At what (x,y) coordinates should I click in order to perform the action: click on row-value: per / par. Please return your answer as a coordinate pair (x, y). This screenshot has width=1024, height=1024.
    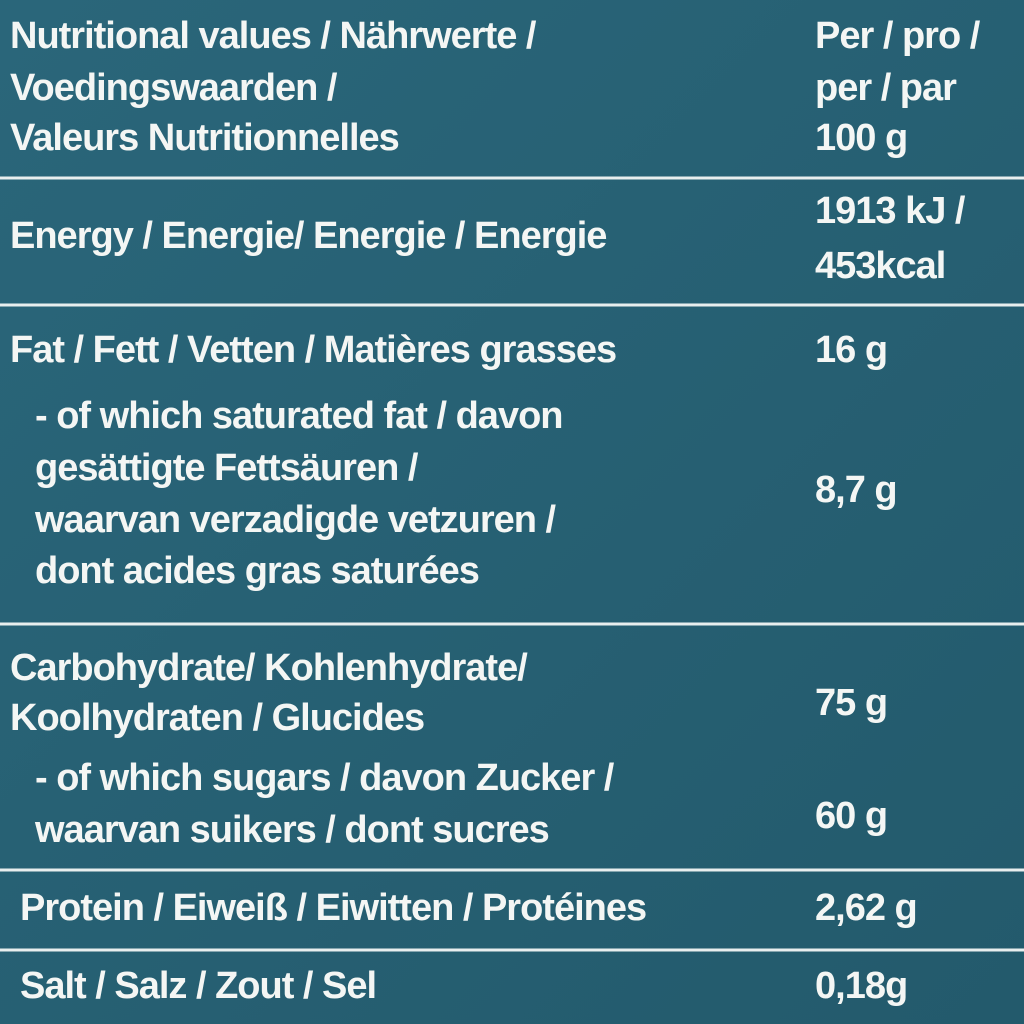
    Looking at the image, I should click on (886, 88).